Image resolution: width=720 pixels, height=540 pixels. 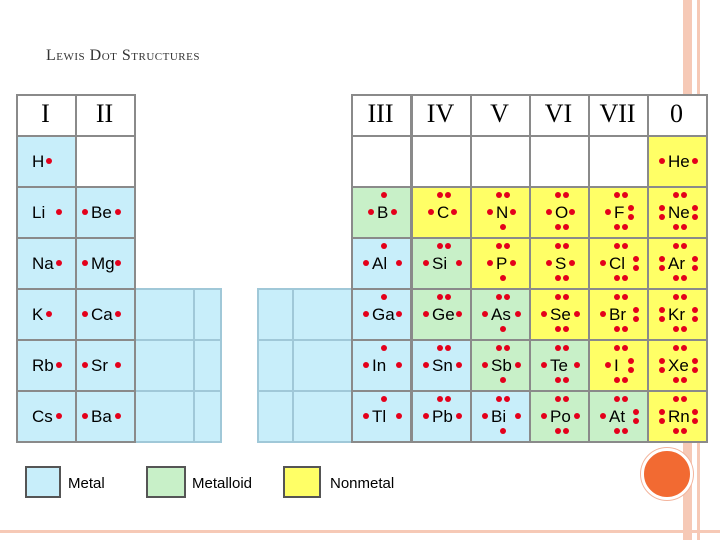 I want to click on element-symbol: O, so click(x=562, y=212).